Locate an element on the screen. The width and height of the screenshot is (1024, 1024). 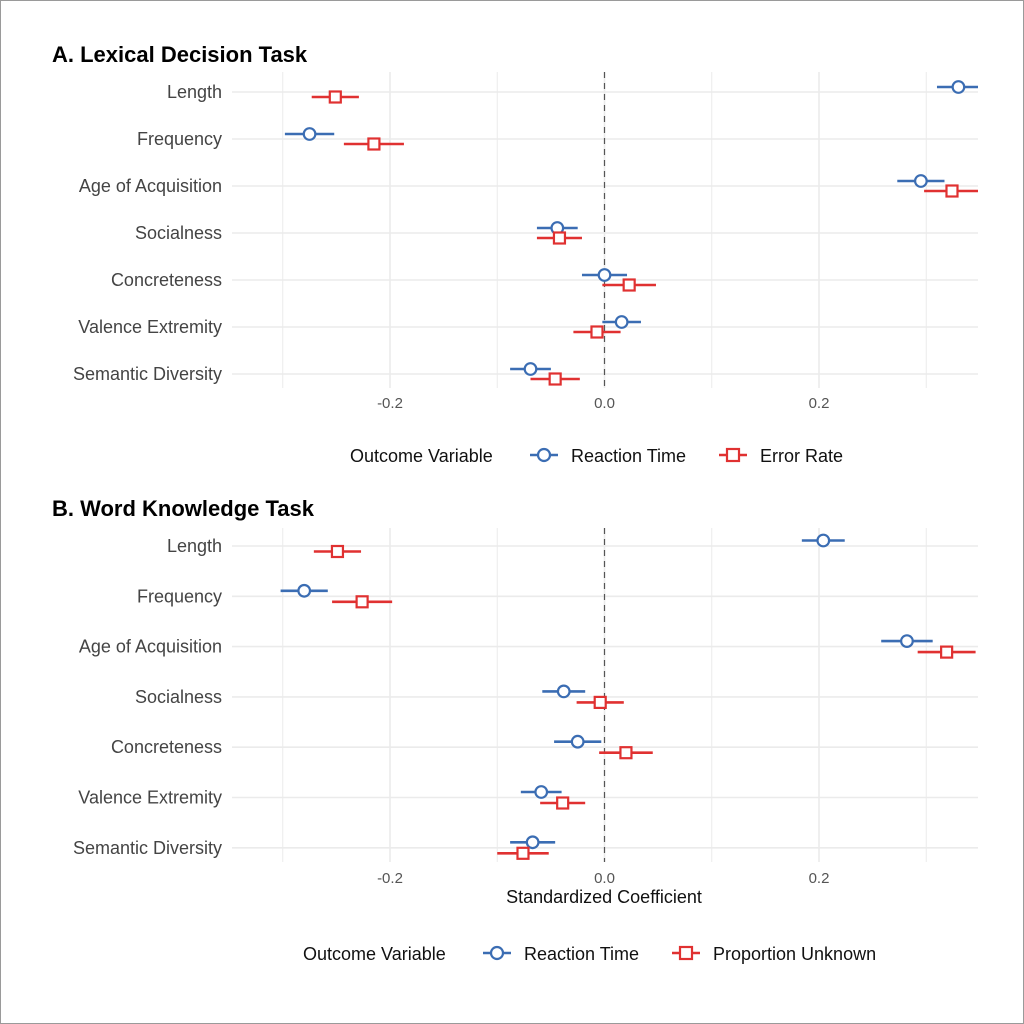
point-error-rate-age-of-acquisition is located at coordinates (952, 191).